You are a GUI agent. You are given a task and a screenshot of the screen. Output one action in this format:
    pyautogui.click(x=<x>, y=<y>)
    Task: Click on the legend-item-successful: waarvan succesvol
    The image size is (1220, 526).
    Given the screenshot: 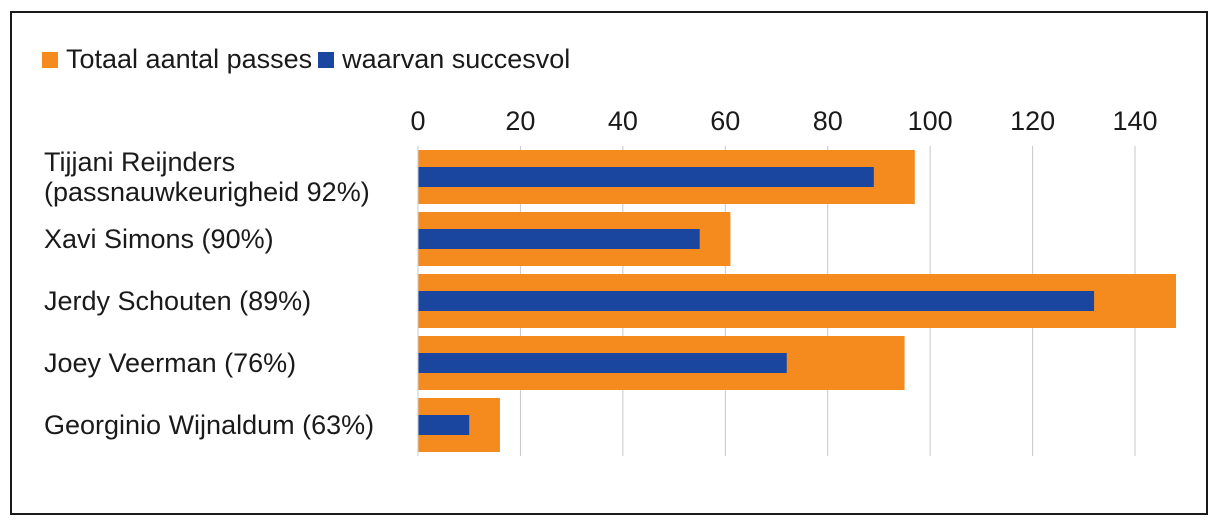 What is the action you would take?
    pyautogui.click(x=444, y=59)
    